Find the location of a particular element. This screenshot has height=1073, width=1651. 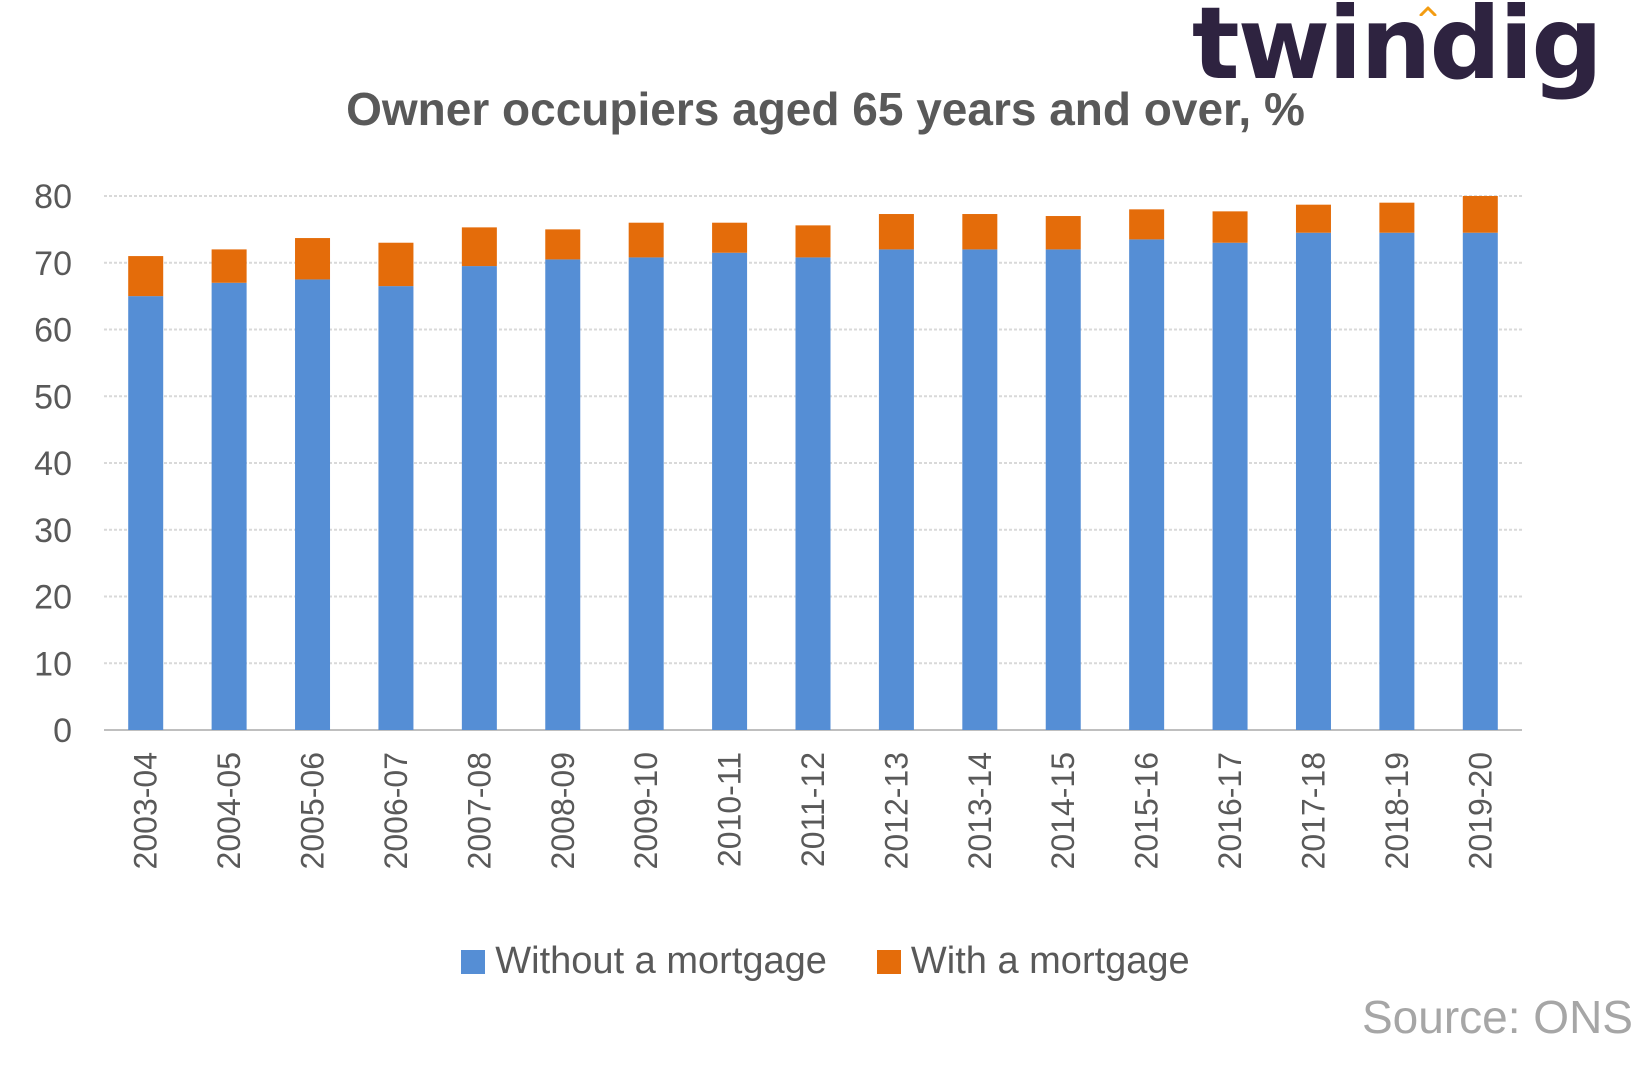

chart-legend: Without a mortgage With a mortgage is located at coordinates (825, 961).